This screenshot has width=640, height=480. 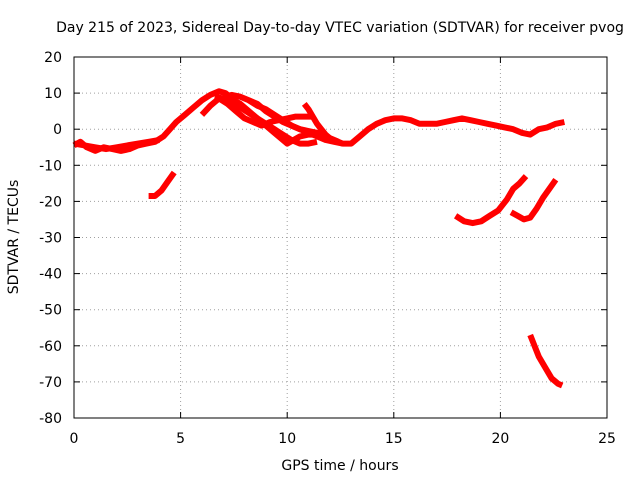 What do you see at coordinates (50, 347) in the screenshot?
I see `y-tick-label: -60` at bounding box center [50, 347].